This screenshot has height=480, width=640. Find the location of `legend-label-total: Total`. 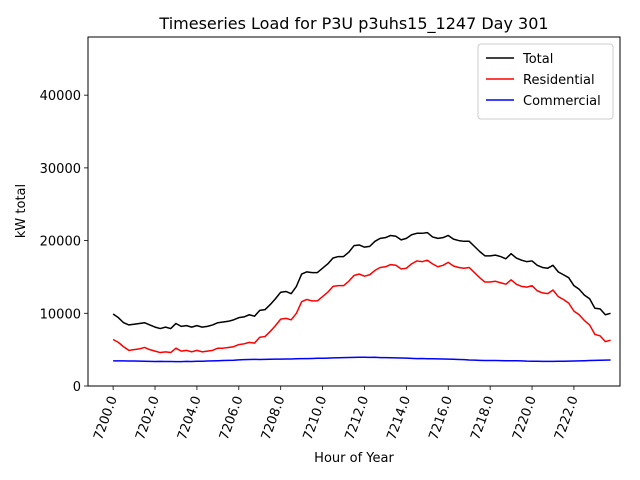

legend-label-total: Total is located at coordinates (537, 59).